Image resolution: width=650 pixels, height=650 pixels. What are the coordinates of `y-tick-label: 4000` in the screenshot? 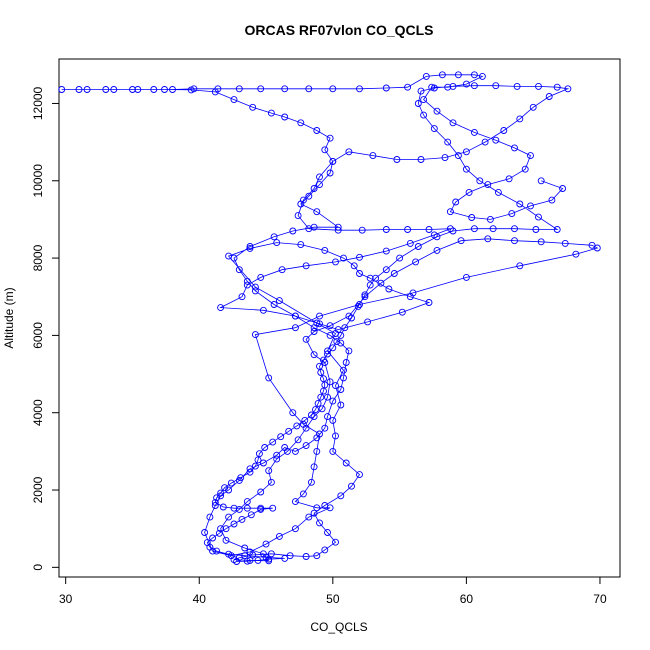 It's located at (38, 412).